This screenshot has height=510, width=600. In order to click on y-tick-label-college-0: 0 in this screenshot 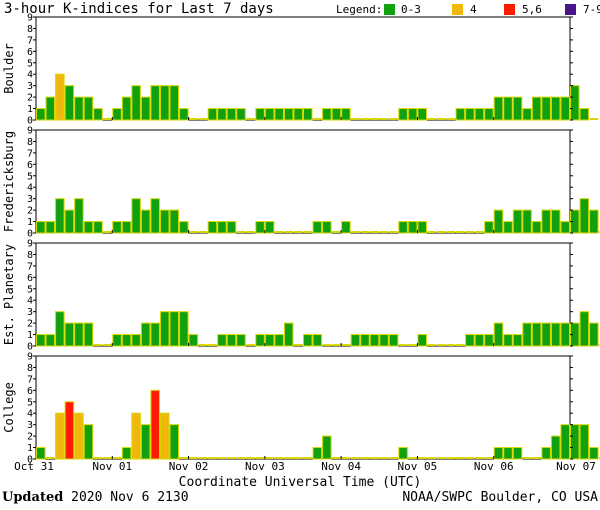, I will do `click(30, 460)`.